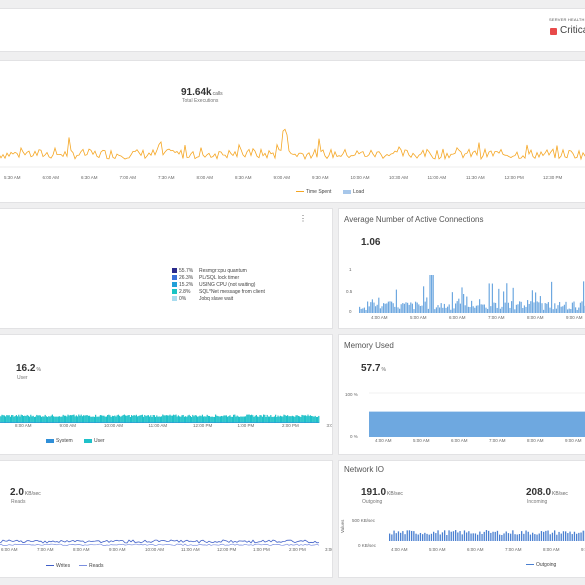 The height and width of the screenshot is (585, 585). Describe the element at coordinates (25, 492) in the screenshot. I see `disk-io-value: 2.0KB/sec` at that location.